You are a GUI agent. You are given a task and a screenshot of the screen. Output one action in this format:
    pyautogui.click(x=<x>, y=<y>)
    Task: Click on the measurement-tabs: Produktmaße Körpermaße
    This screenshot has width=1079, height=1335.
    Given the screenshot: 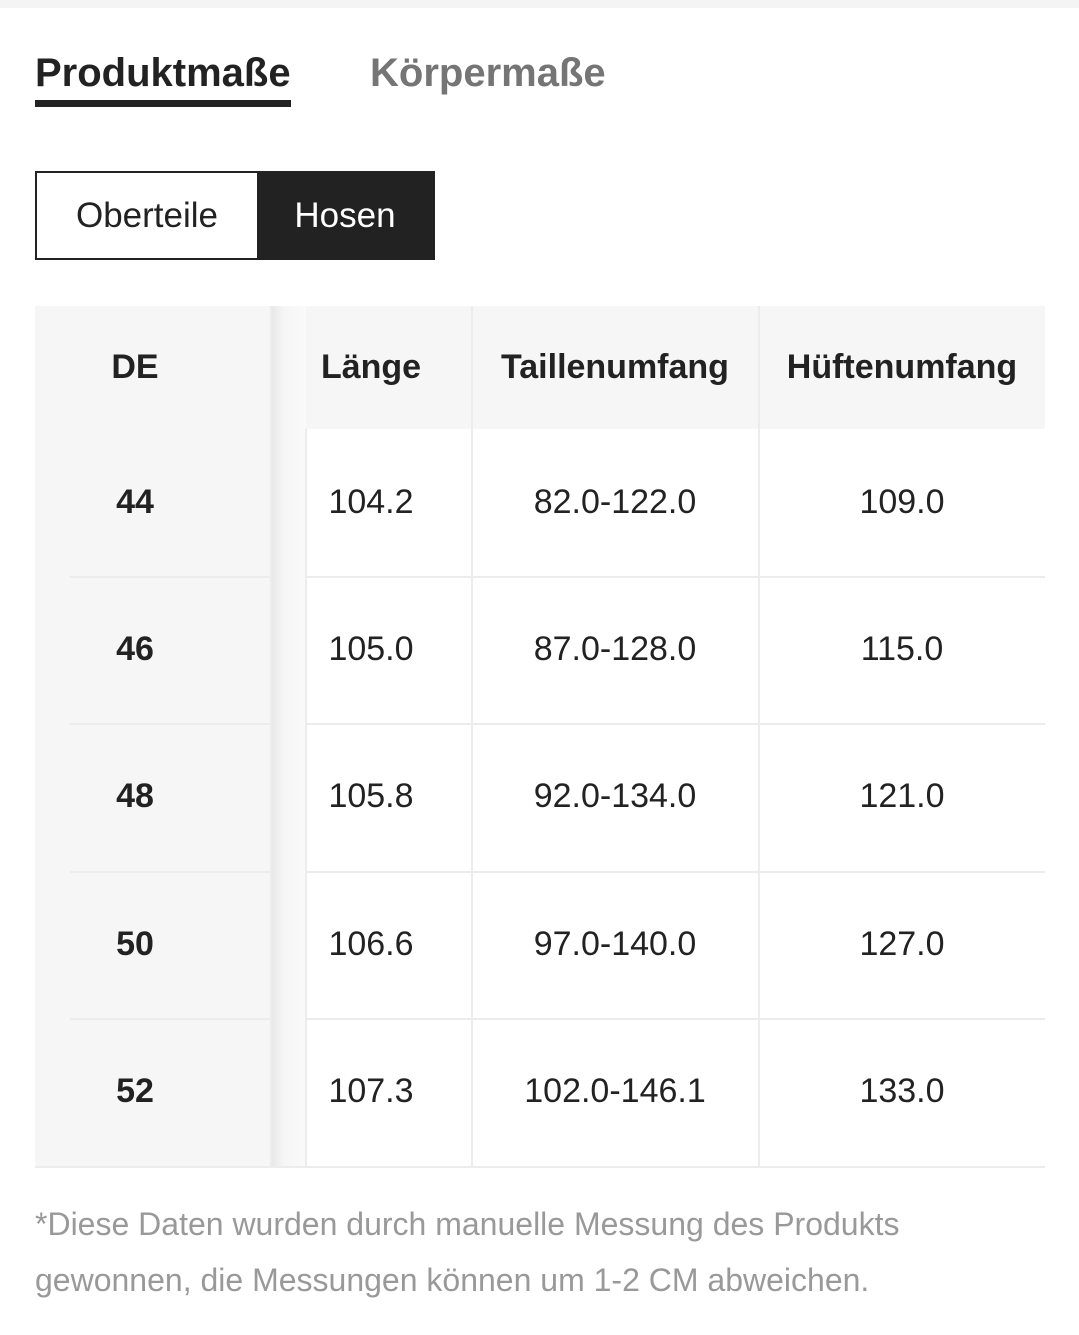 What is the action you would take?
    pyautogui.click(x=385, y=79)
    